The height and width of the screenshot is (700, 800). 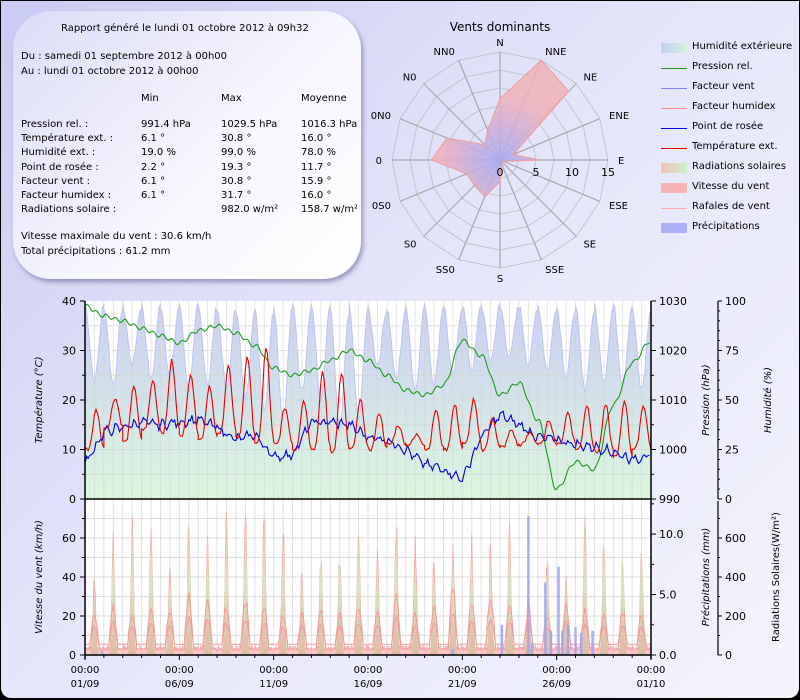 What do you see at coordinates (735, 146) in the screenshot?
I see `legend-label: Température ext.` at bounding box center [735, 146].